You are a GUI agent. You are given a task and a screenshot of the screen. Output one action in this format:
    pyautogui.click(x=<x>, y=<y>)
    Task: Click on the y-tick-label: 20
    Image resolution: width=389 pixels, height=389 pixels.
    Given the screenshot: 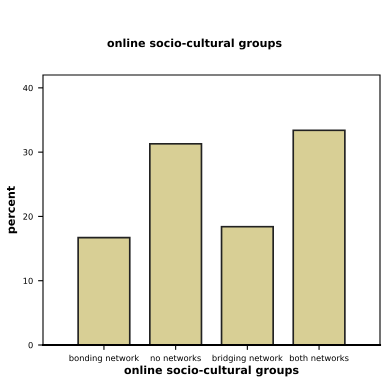 What is the action you would take?
    pyautogui.click(x=28, y=216)
    